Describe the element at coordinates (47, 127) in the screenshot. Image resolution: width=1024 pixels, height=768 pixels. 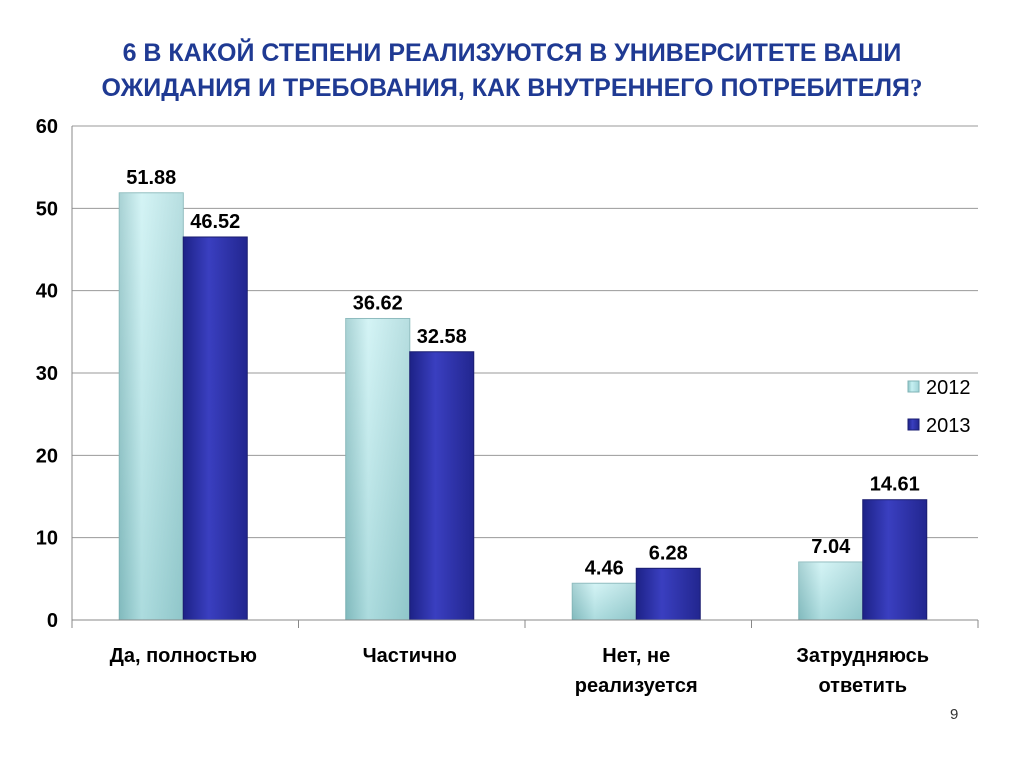
I see `y-tick-label: 60` at that location.